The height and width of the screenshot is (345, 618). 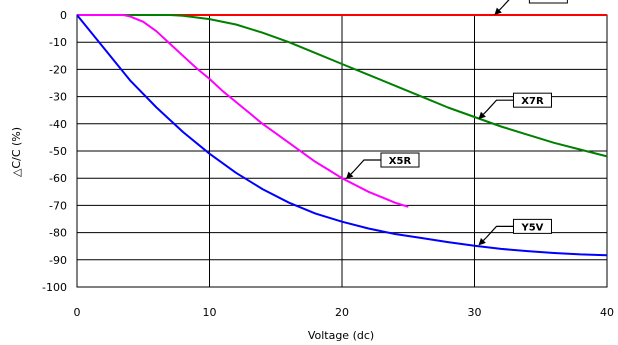 What do you see at coordinates (58, 233) in the screenshot?
I see `y-tick-label: -80` at bounding box center [58, 233].